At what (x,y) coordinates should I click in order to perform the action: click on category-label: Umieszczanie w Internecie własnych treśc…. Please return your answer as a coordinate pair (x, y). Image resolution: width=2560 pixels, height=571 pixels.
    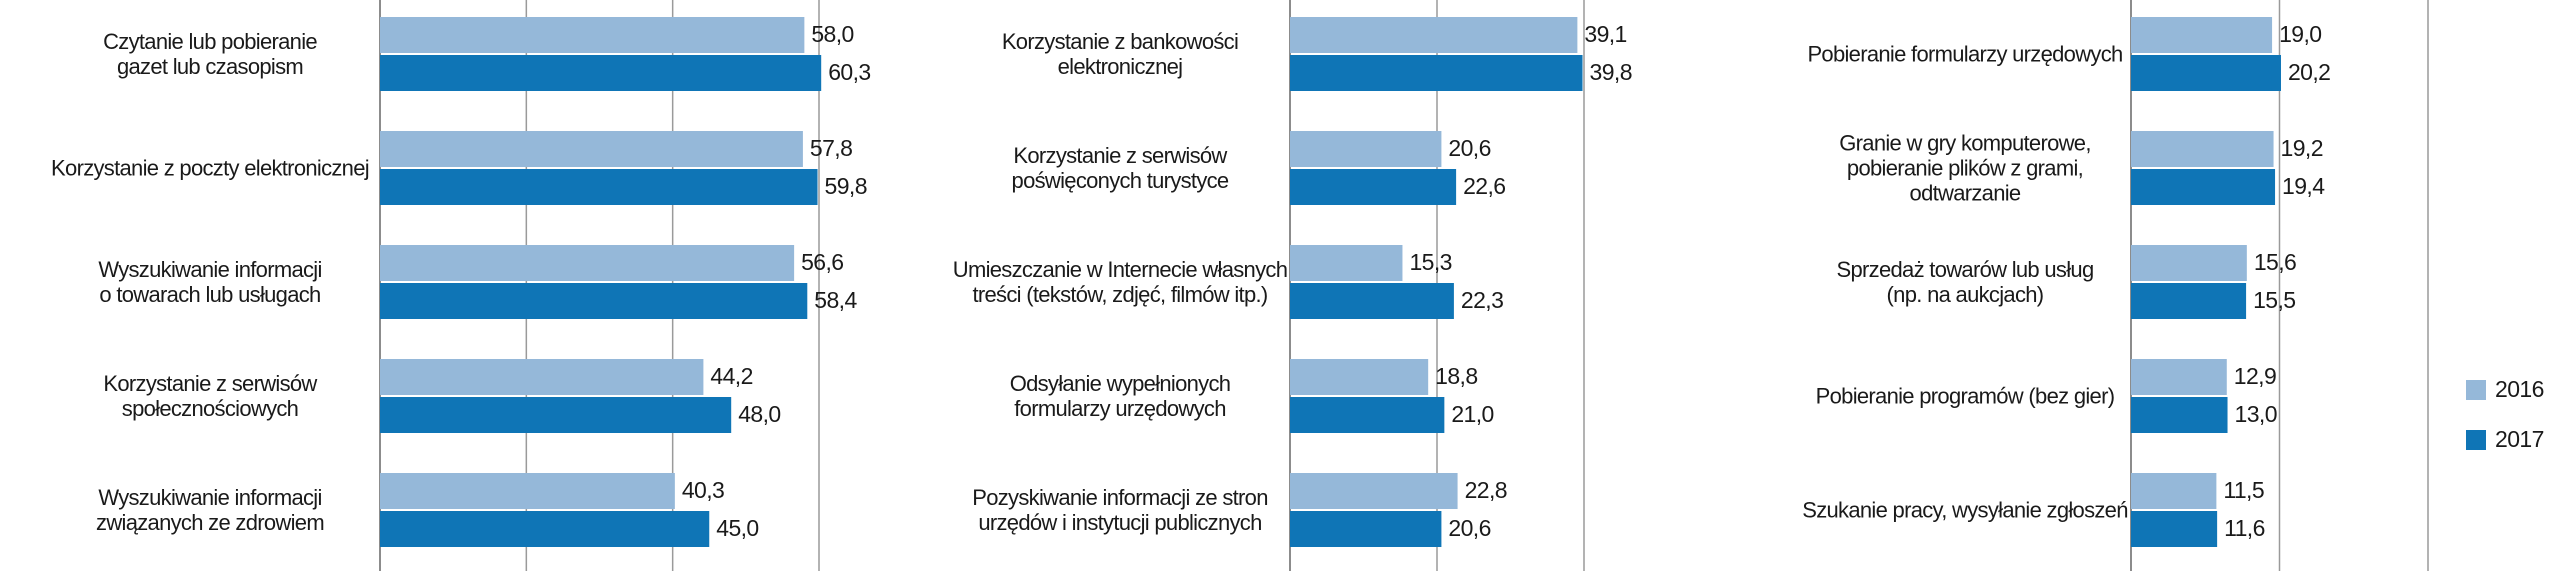
    Looking at the image, I should click on (1120, 282).